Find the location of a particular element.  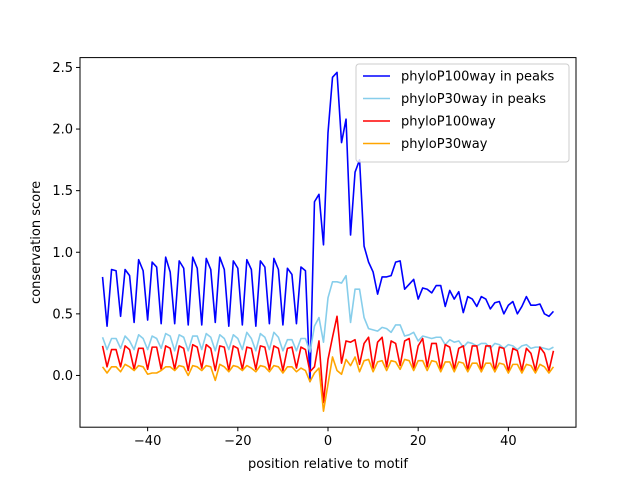

y-axis: 0.0 0.5 1.0 1.5 2.0 2.5 is located at coordinates (66, 222).